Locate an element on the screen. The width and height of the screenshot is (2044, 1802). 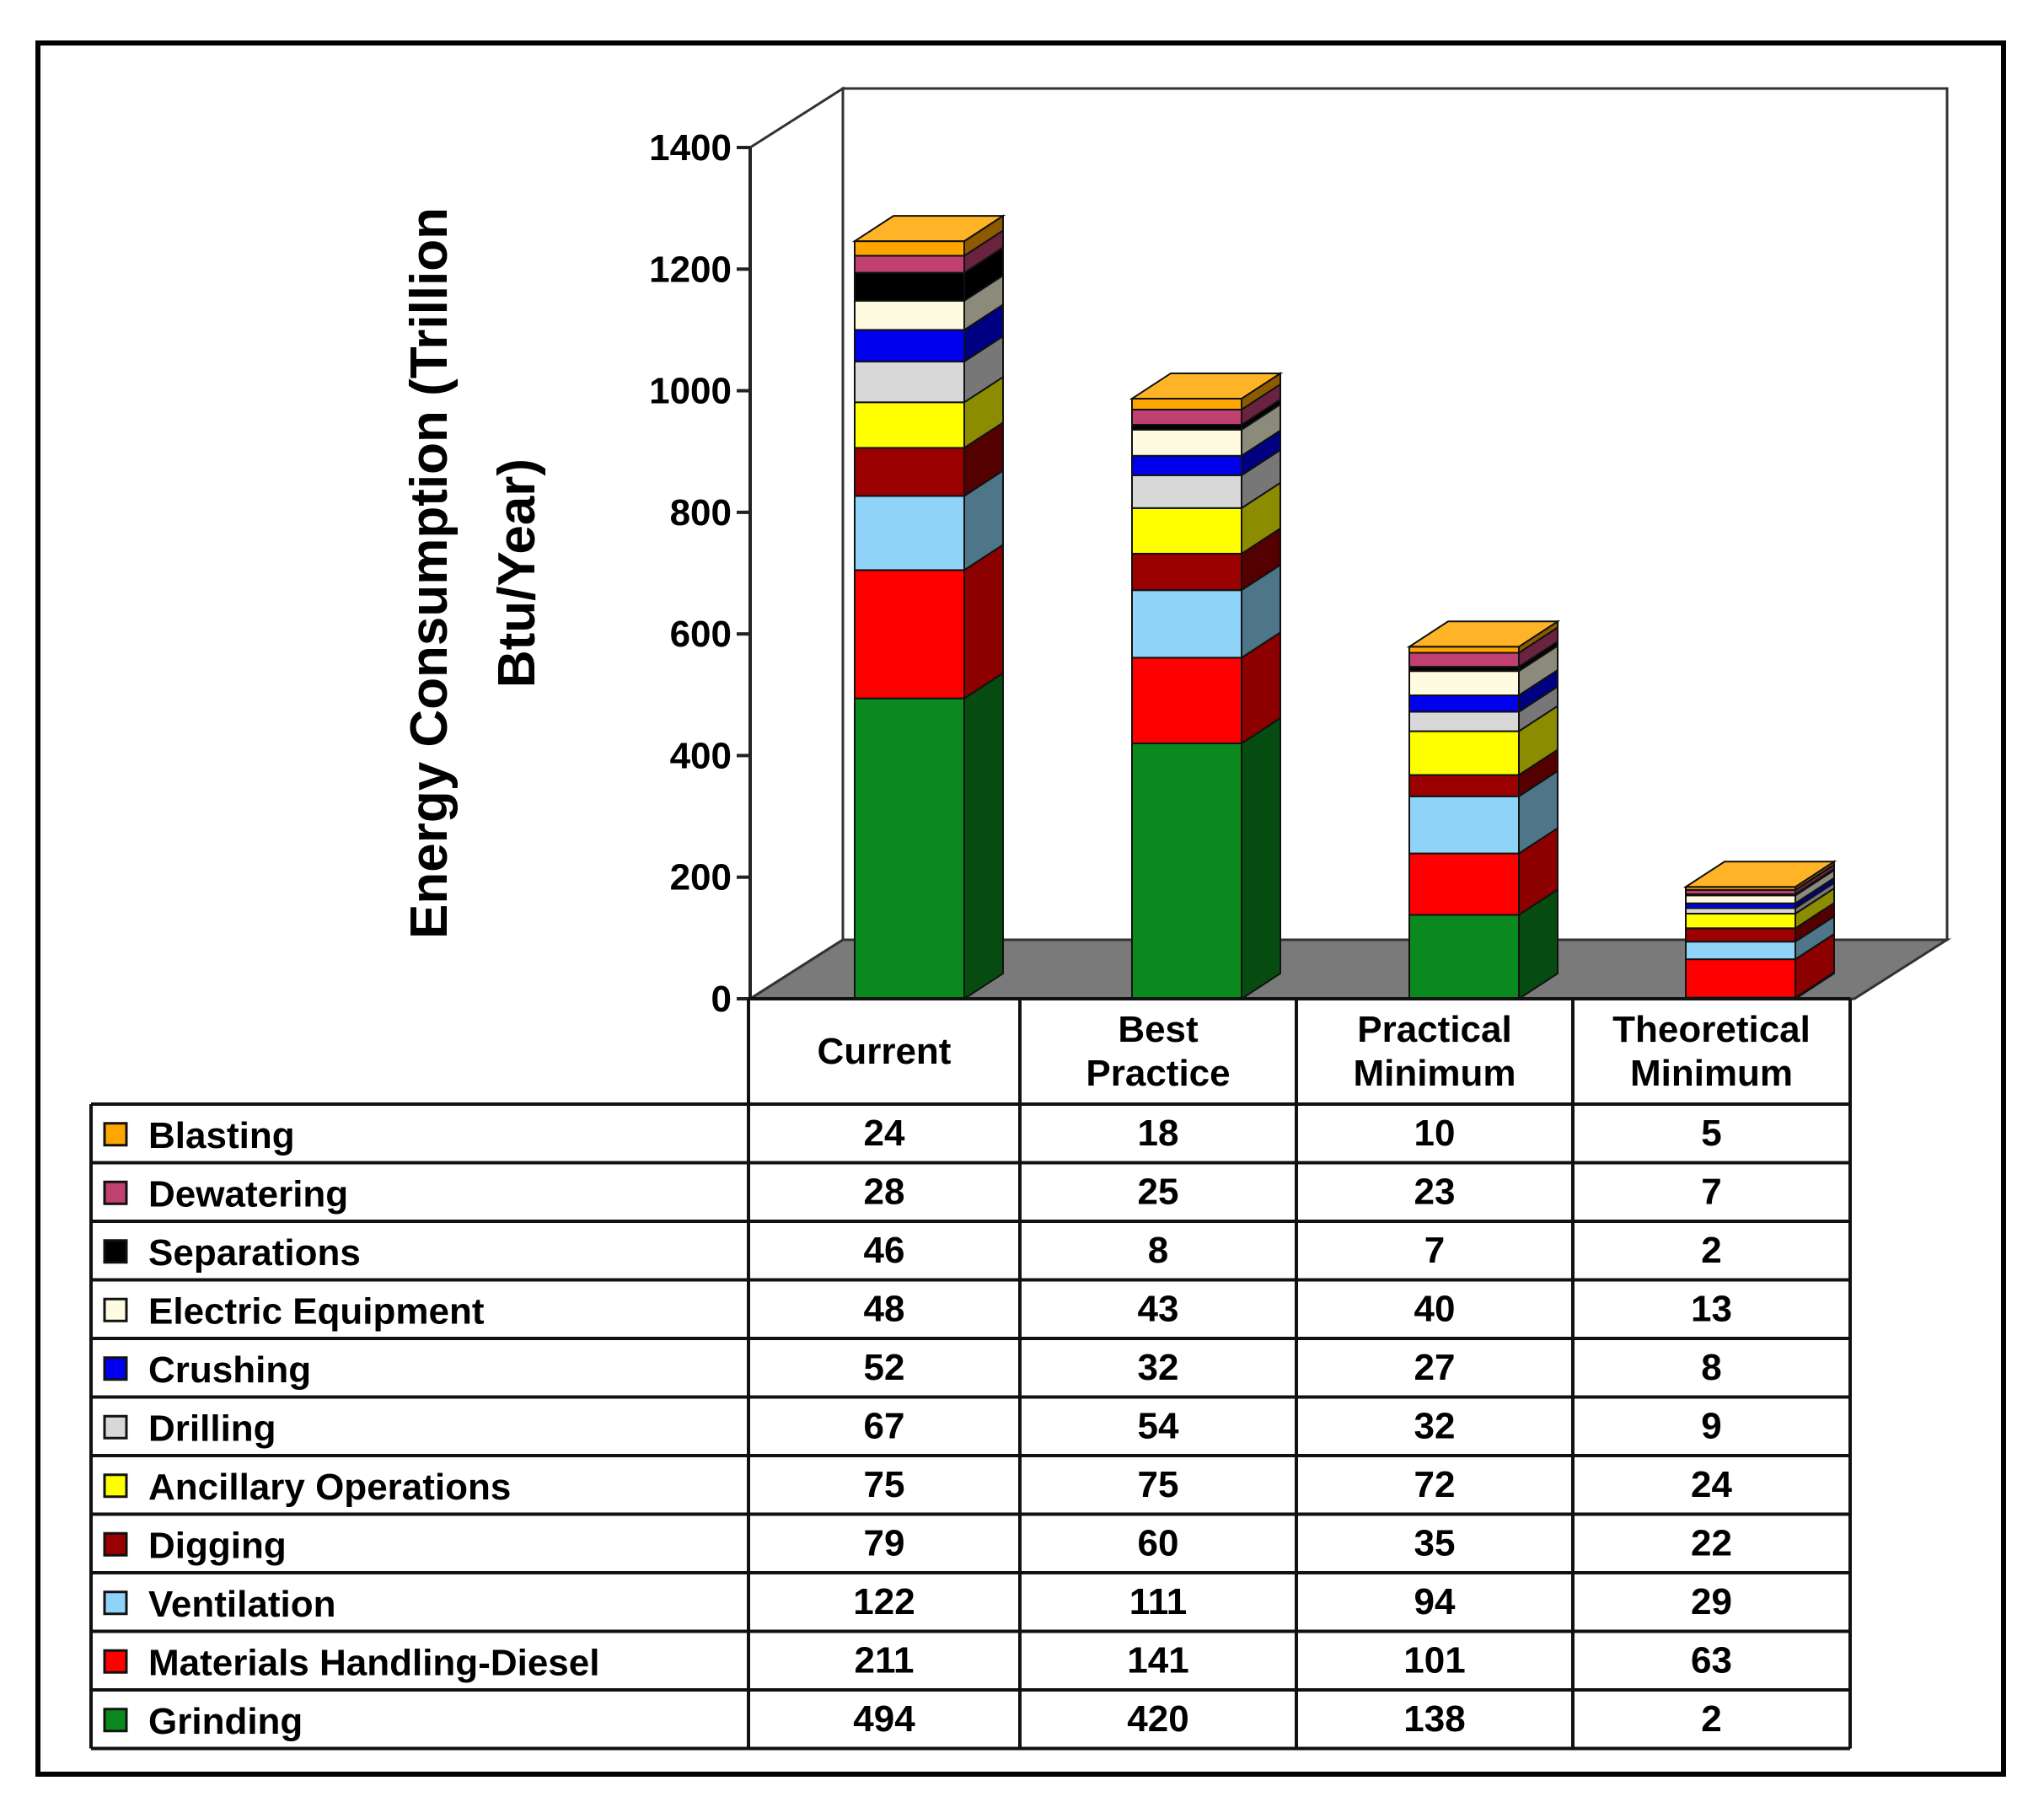
bar-front-current-electric-equipment is located at coordinates (909, 315).